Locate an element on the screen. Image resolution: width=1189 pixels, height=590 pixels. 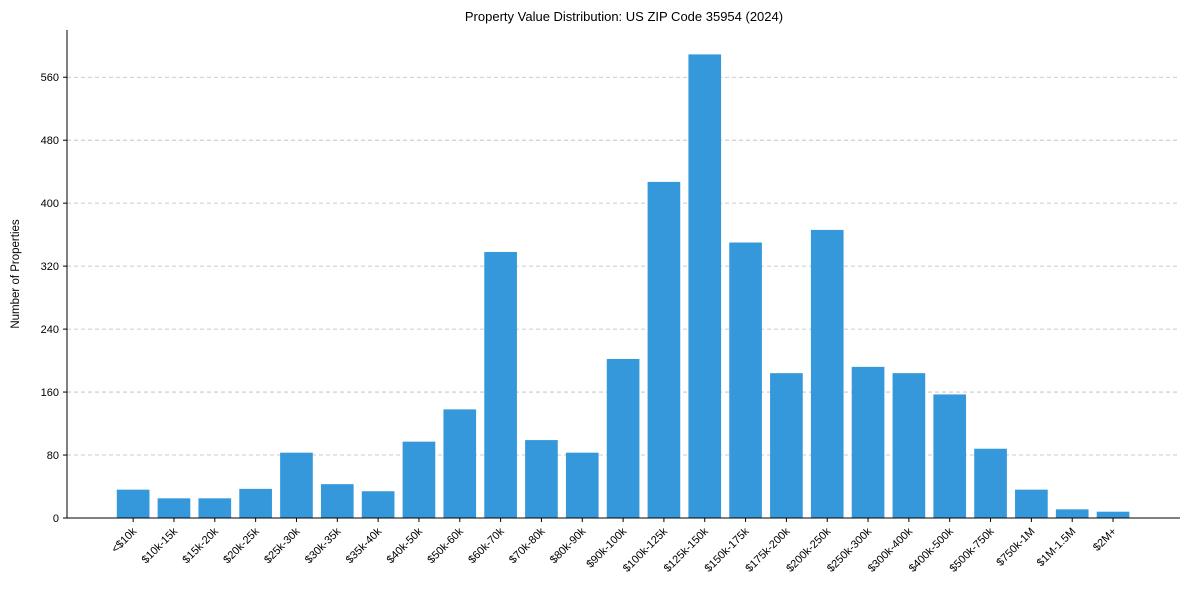
x-tick-label: $750k-1M is located at coordinates (1015, 547).